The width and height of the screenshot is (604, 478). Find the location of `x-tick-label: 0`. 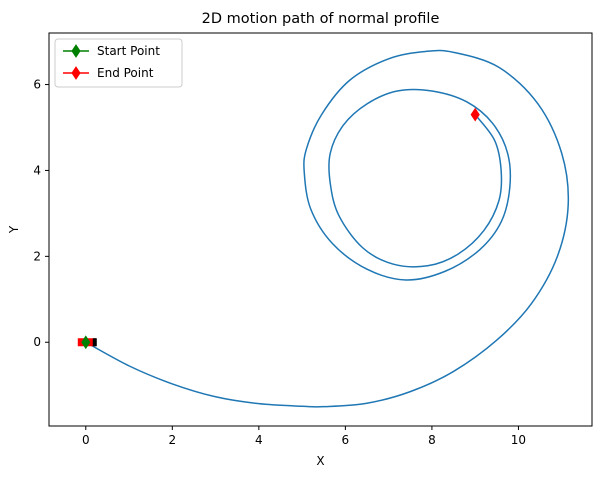

x-tick-label: 0 is located at coordinates (86, 440).